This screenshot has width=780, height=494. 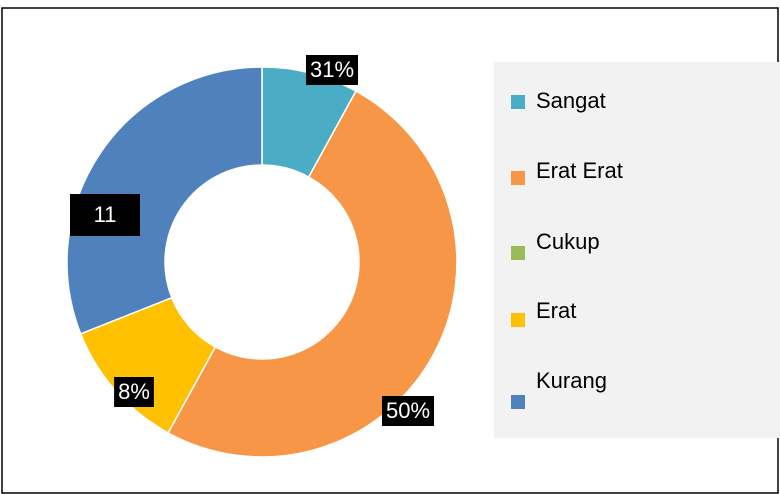 I want to click on data-label: 50%, so click(x=408, y=410).